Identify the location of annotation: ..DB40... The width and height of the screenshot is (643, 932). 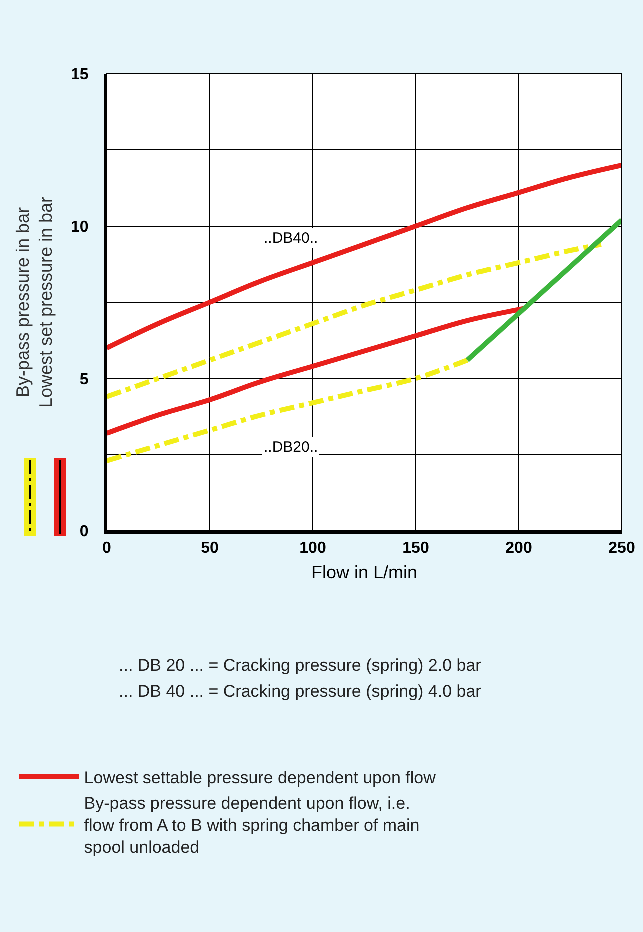
(291, 238).